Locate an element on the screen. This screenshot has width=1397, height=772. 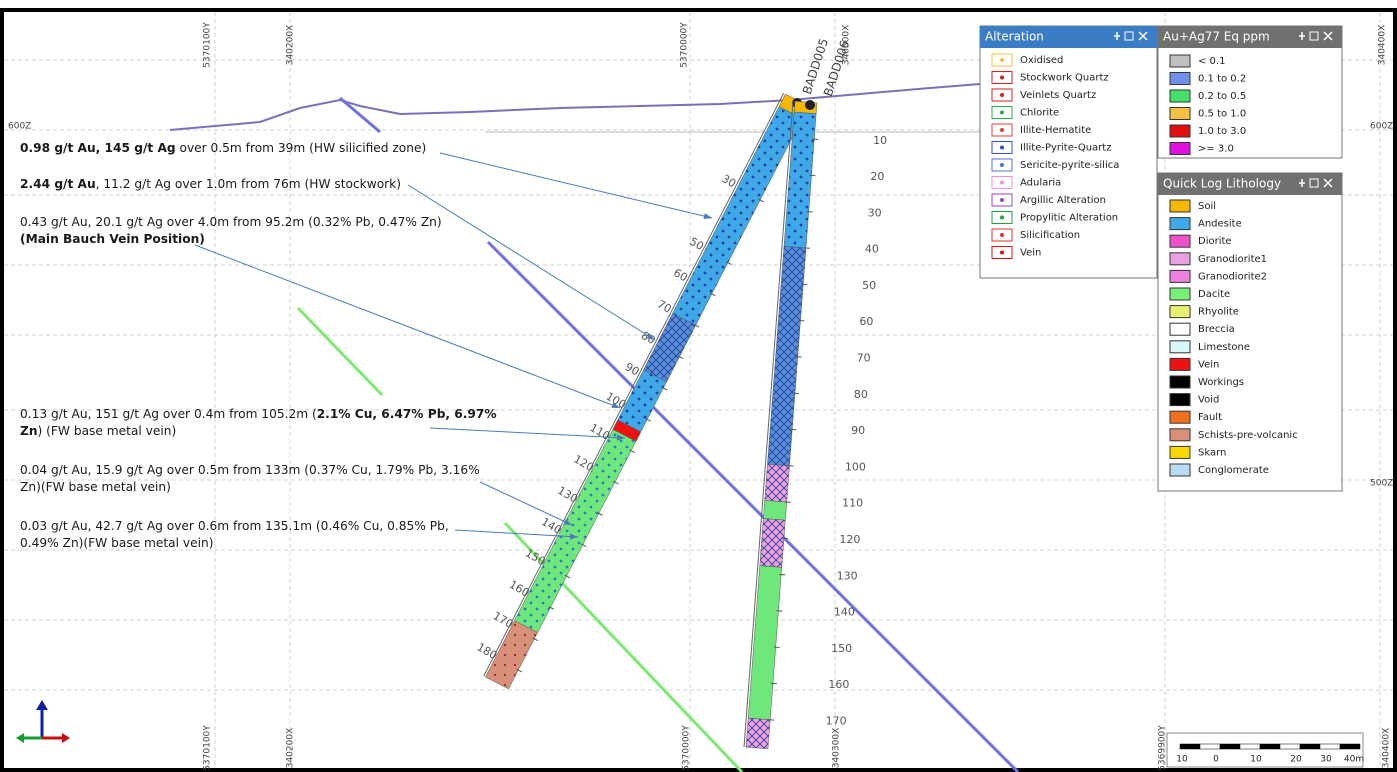
annotation-text: over 0.5m from 39m (HW silicified zone) is located at coordinates (301, 148).